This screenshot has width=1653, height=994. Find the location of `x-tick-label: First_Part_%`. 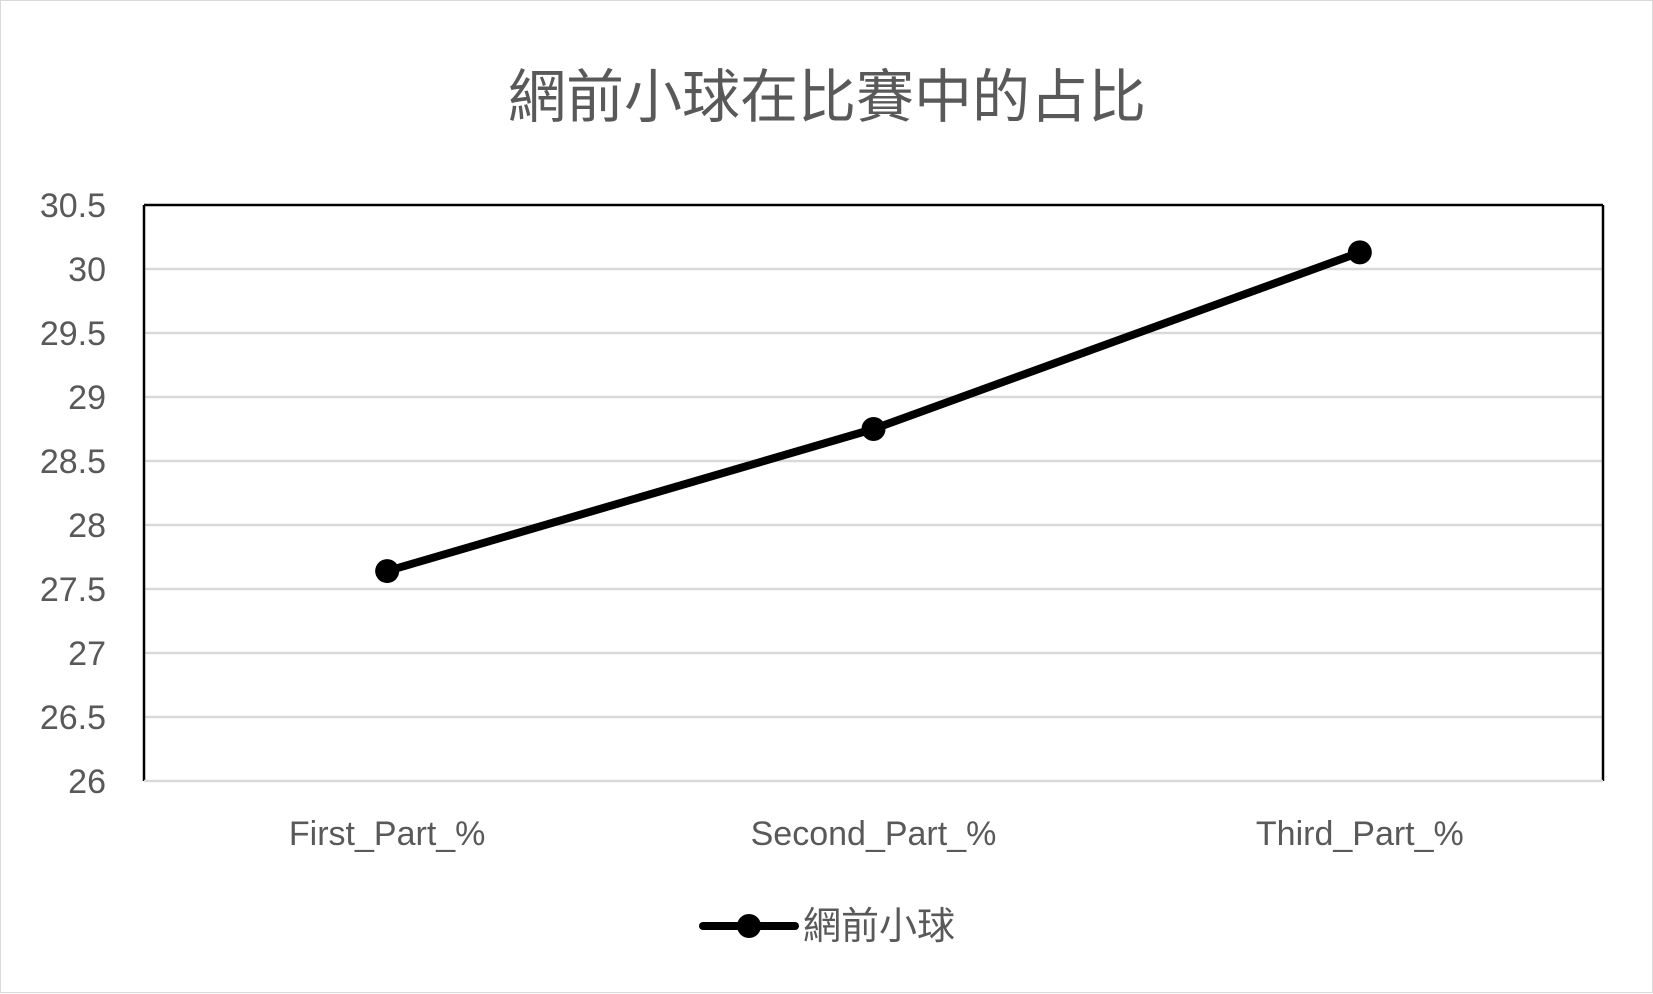

x-tick-label: First_Part_% is located at coordinates (387, 834).